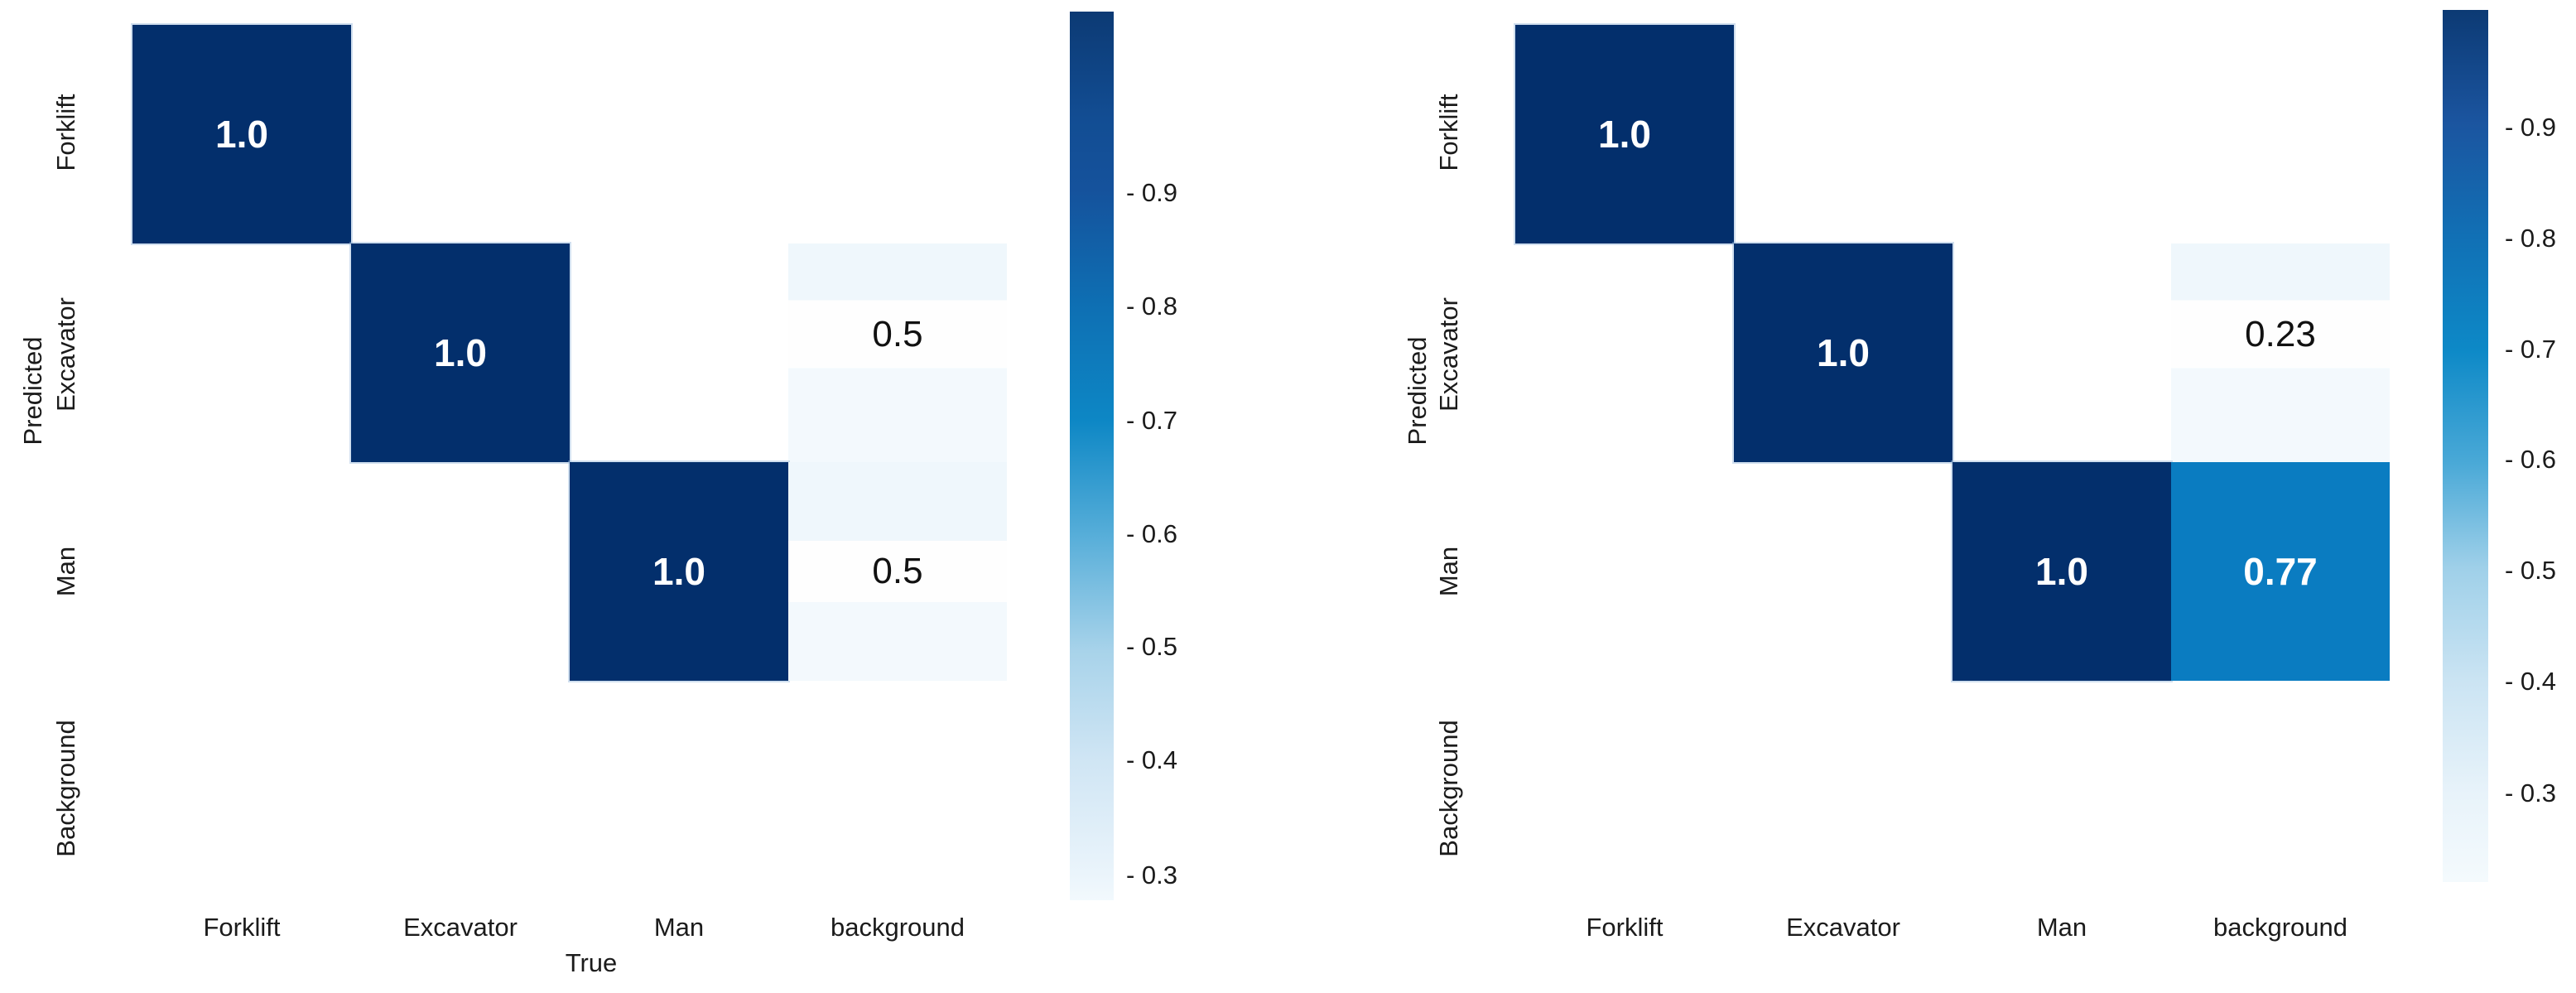  I want to click on left-colorbar-tick: - 0.5, so click(1152, 646).